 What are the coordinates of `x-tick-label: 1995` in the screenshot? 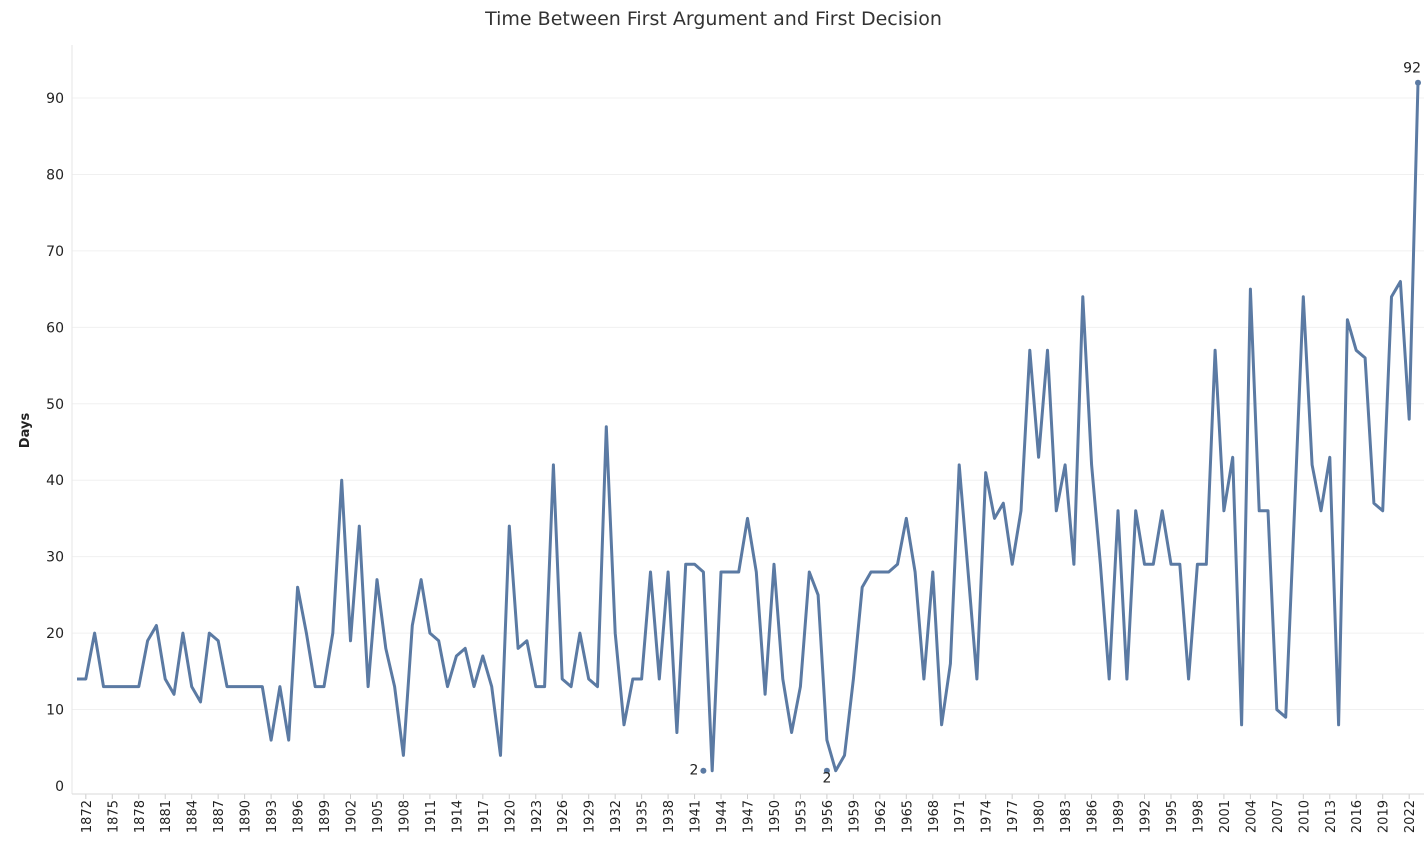 It's located at (1172, 816).